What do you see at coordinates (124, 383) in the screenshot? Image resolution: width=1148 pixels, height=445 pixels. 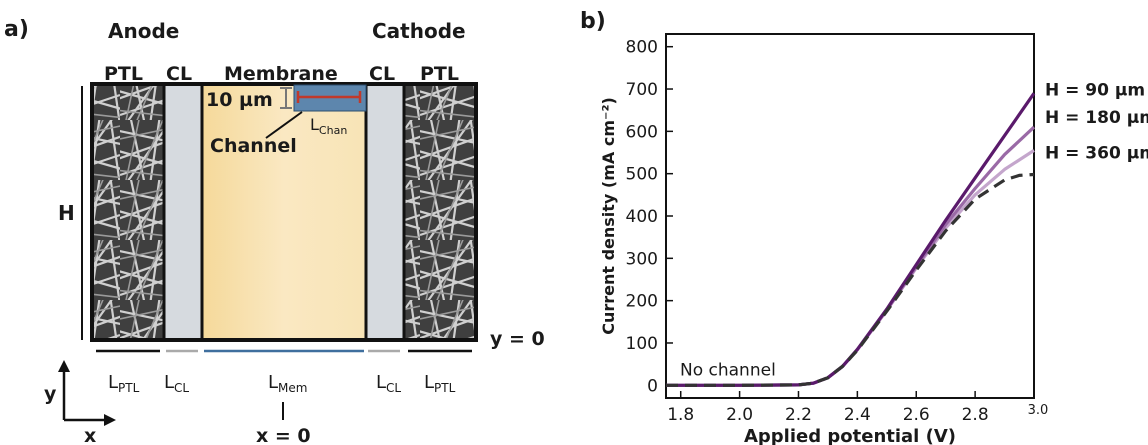 I see `length-ptl-left: LPTL` at bounding box center [124, 383].